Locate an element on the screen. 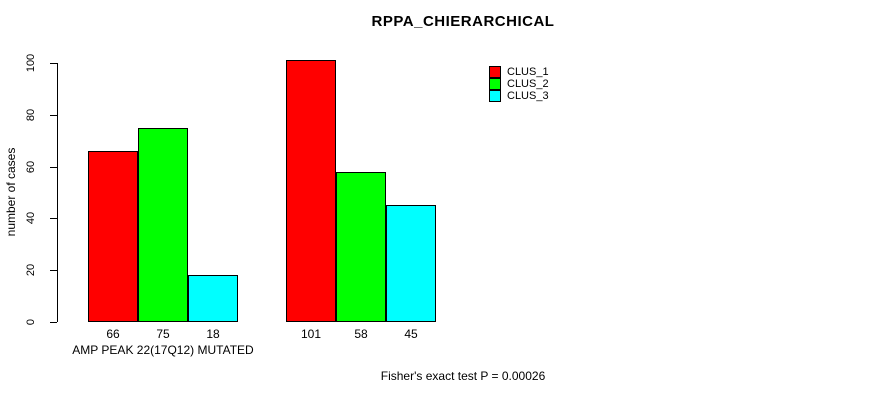 Image resolution: width=890 pixels, height=400 pixels. legend-row: CLUS_2 is located at coordinates (519, 84).